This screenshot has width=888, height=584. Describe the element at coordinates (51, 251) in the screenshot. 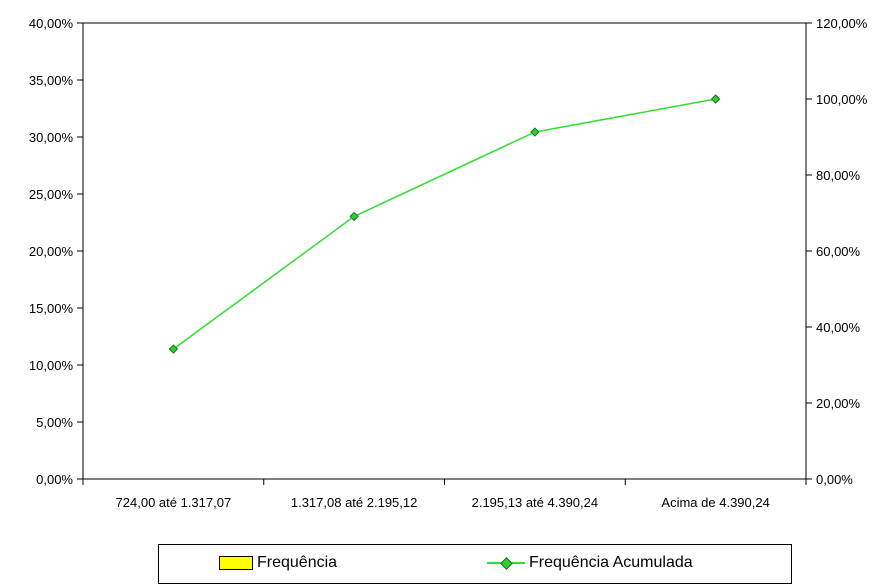

I see `y-left-tick-label: 20,00%` at that location.